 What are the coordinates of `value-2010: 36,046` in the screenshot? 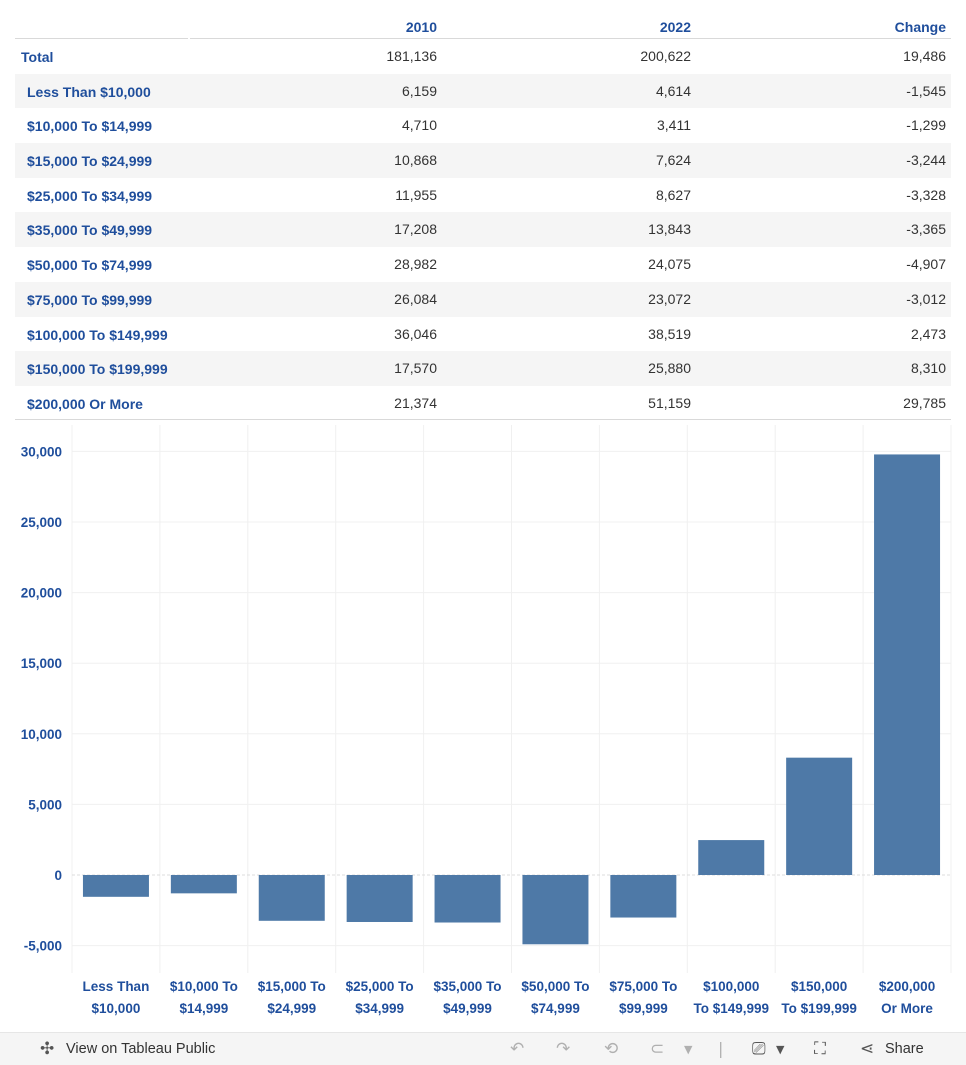 It's located at (415, 333).